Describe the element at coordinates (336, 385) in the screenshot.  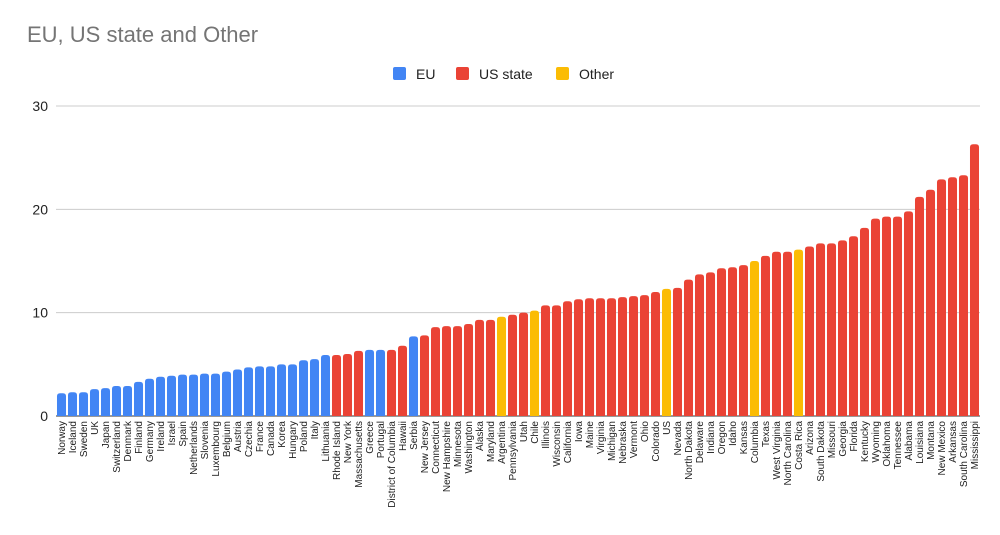
I see `bar-rhode-island` at that location.